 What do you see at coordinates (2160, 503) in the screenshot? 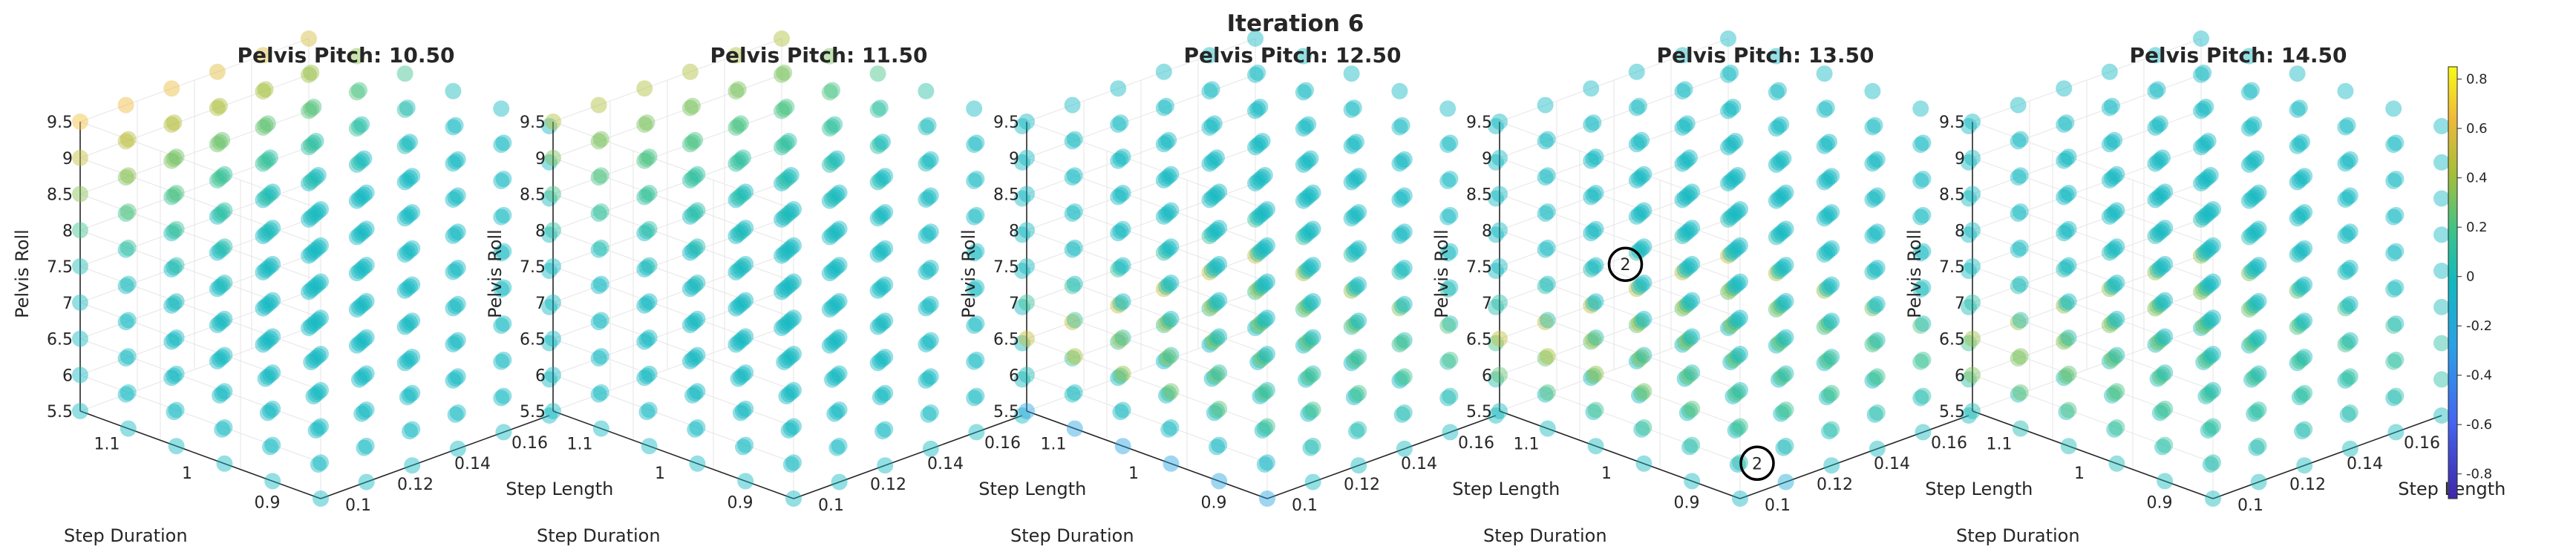
I see `y-tick-label: 0.9` at bounding box center [2160, 503].